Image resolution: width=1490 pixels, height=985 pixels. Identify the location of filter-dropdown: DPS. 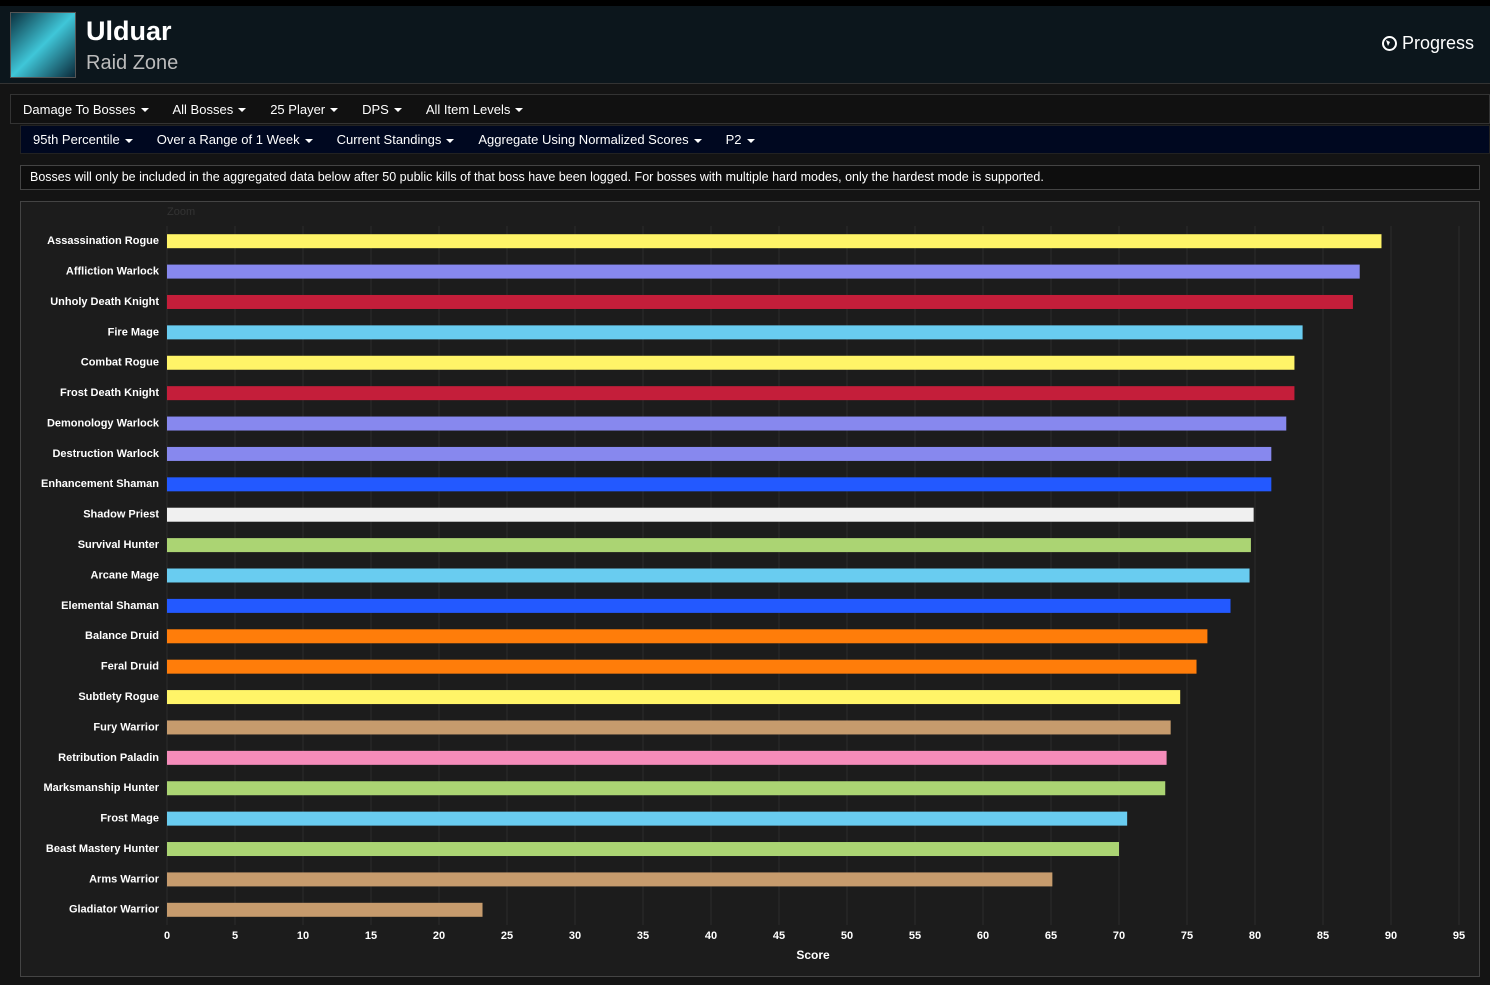
(382, 109).